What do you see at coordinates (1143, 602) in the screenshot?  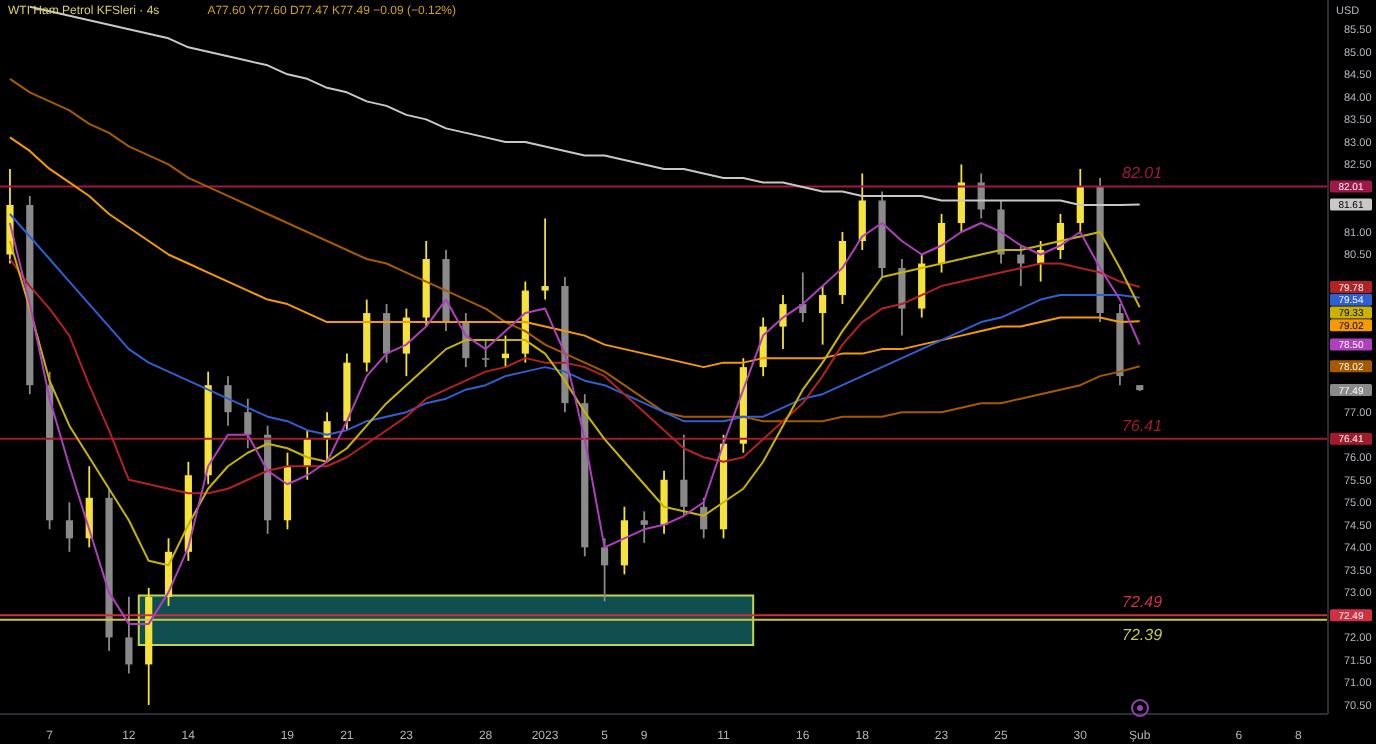 I see `ref-line-label: 72.49` at bounding box center [1143, 602].